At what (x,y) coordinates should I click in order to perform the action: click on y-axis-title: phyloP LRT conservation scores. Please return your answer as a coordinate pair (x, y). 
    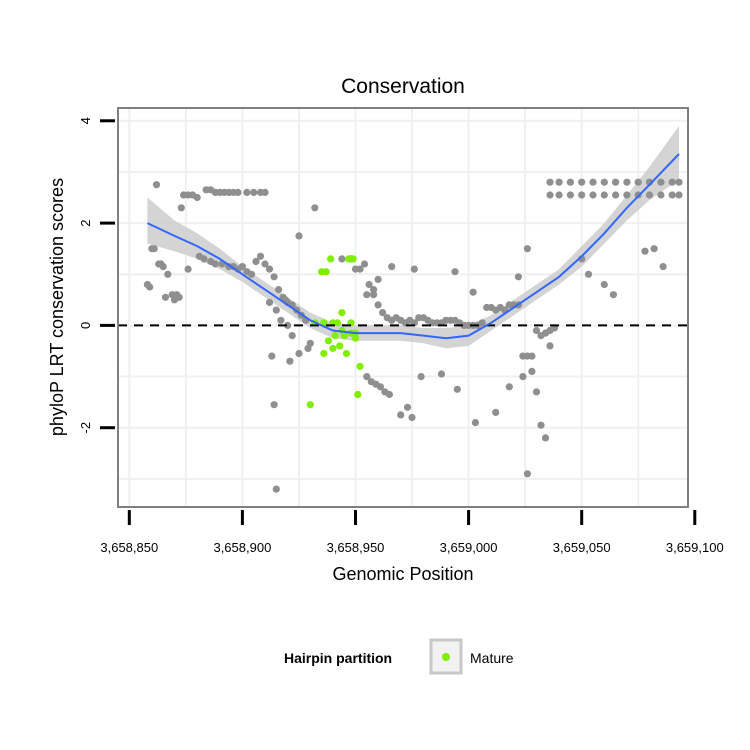
    Looking at the image, I should click on (57, 307).